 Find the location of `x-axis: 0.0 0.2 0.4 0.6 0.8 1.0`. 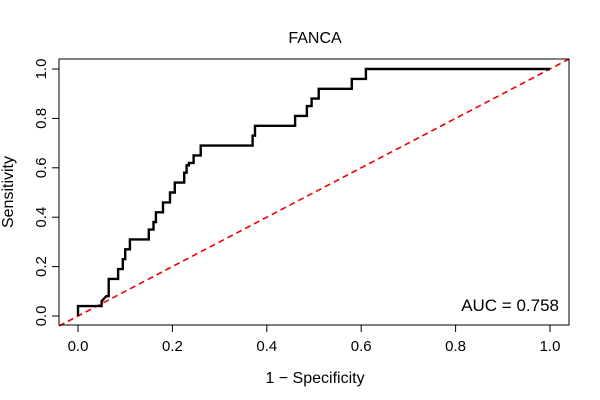

x-axis: 0.0 0.2 0.4 0.6 0.8 1.0 is located at coordinates (314, 339).